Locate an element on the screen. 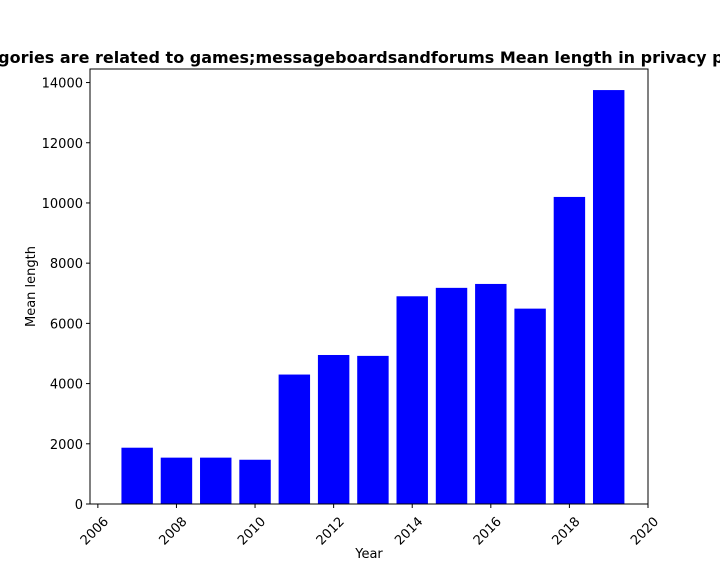 The height and width of the screenshot is (576, 720). bar-2012 is located at coordinates (333, 429).